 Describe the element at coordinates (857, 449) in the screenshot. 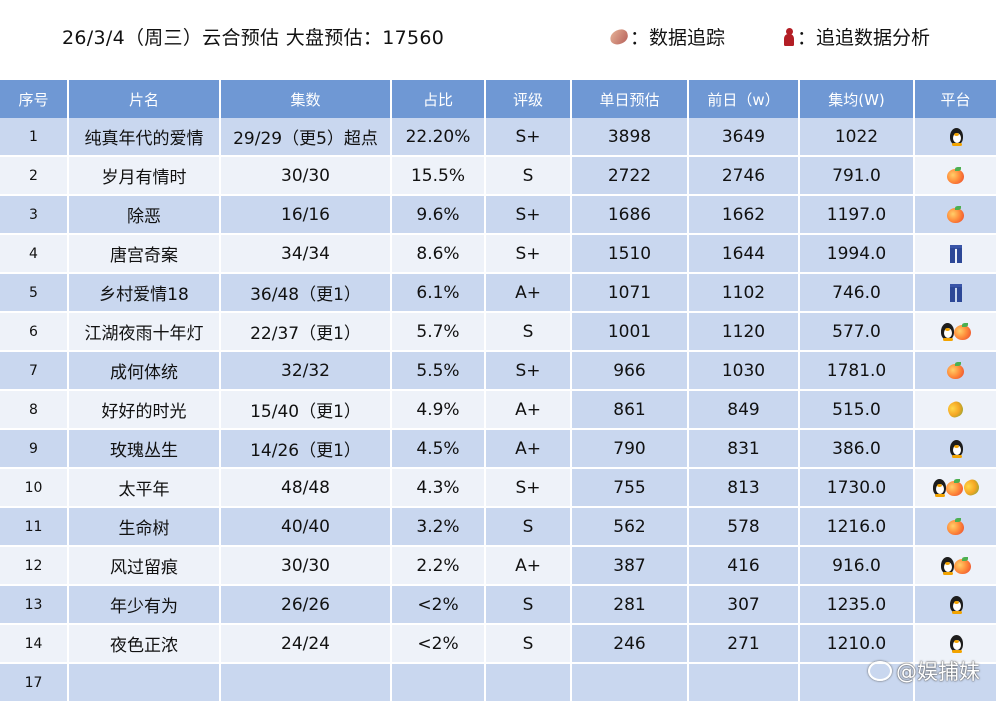

I see `row-episode-average: 386.0` at that location.